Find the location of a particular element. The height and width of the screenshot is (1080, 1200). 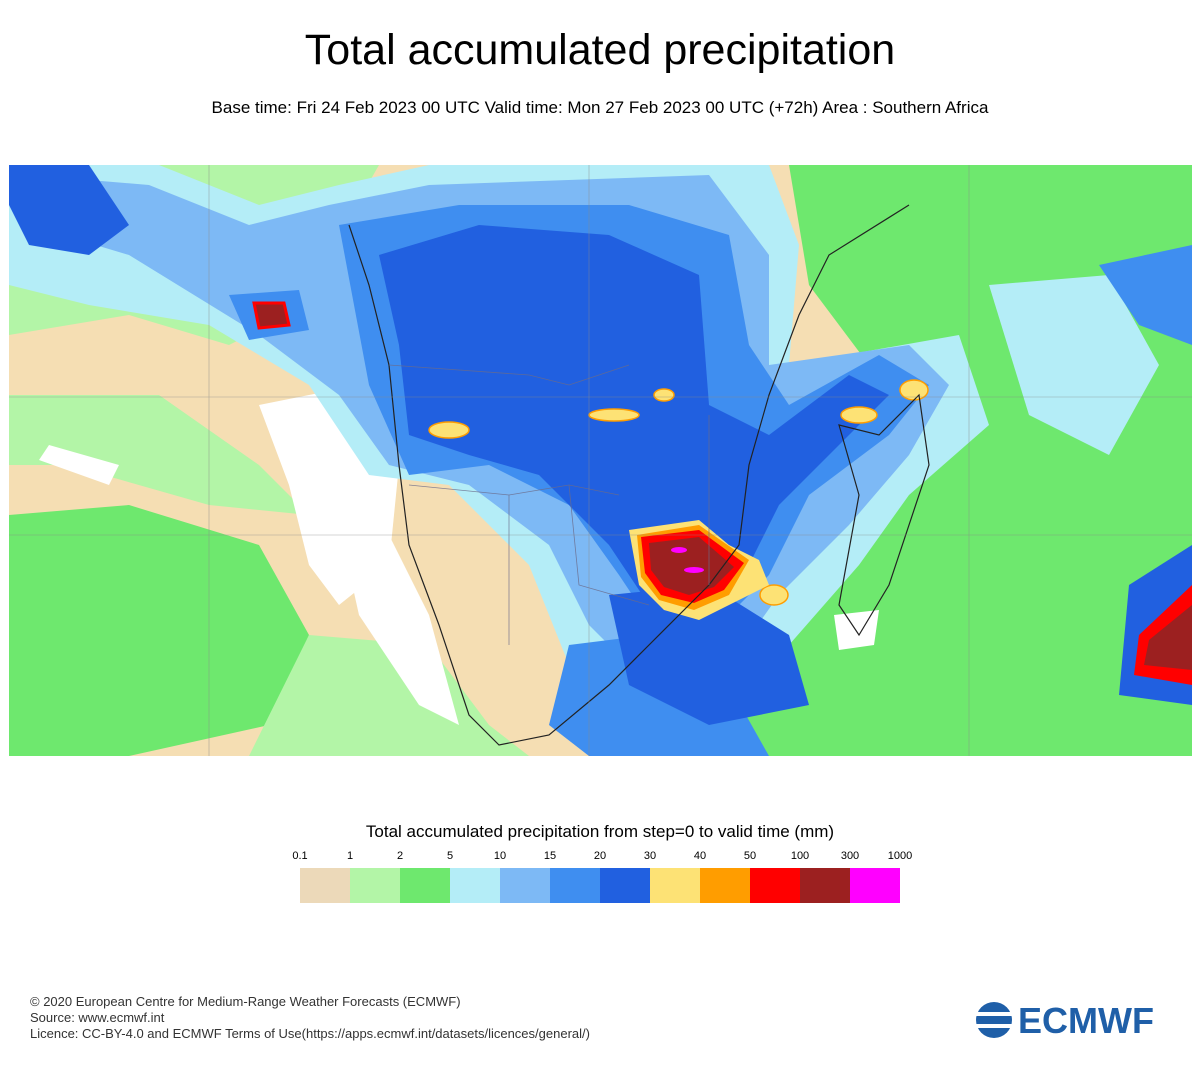

map-title: Total accumulated precipitation is located at coordinates (600, 50).